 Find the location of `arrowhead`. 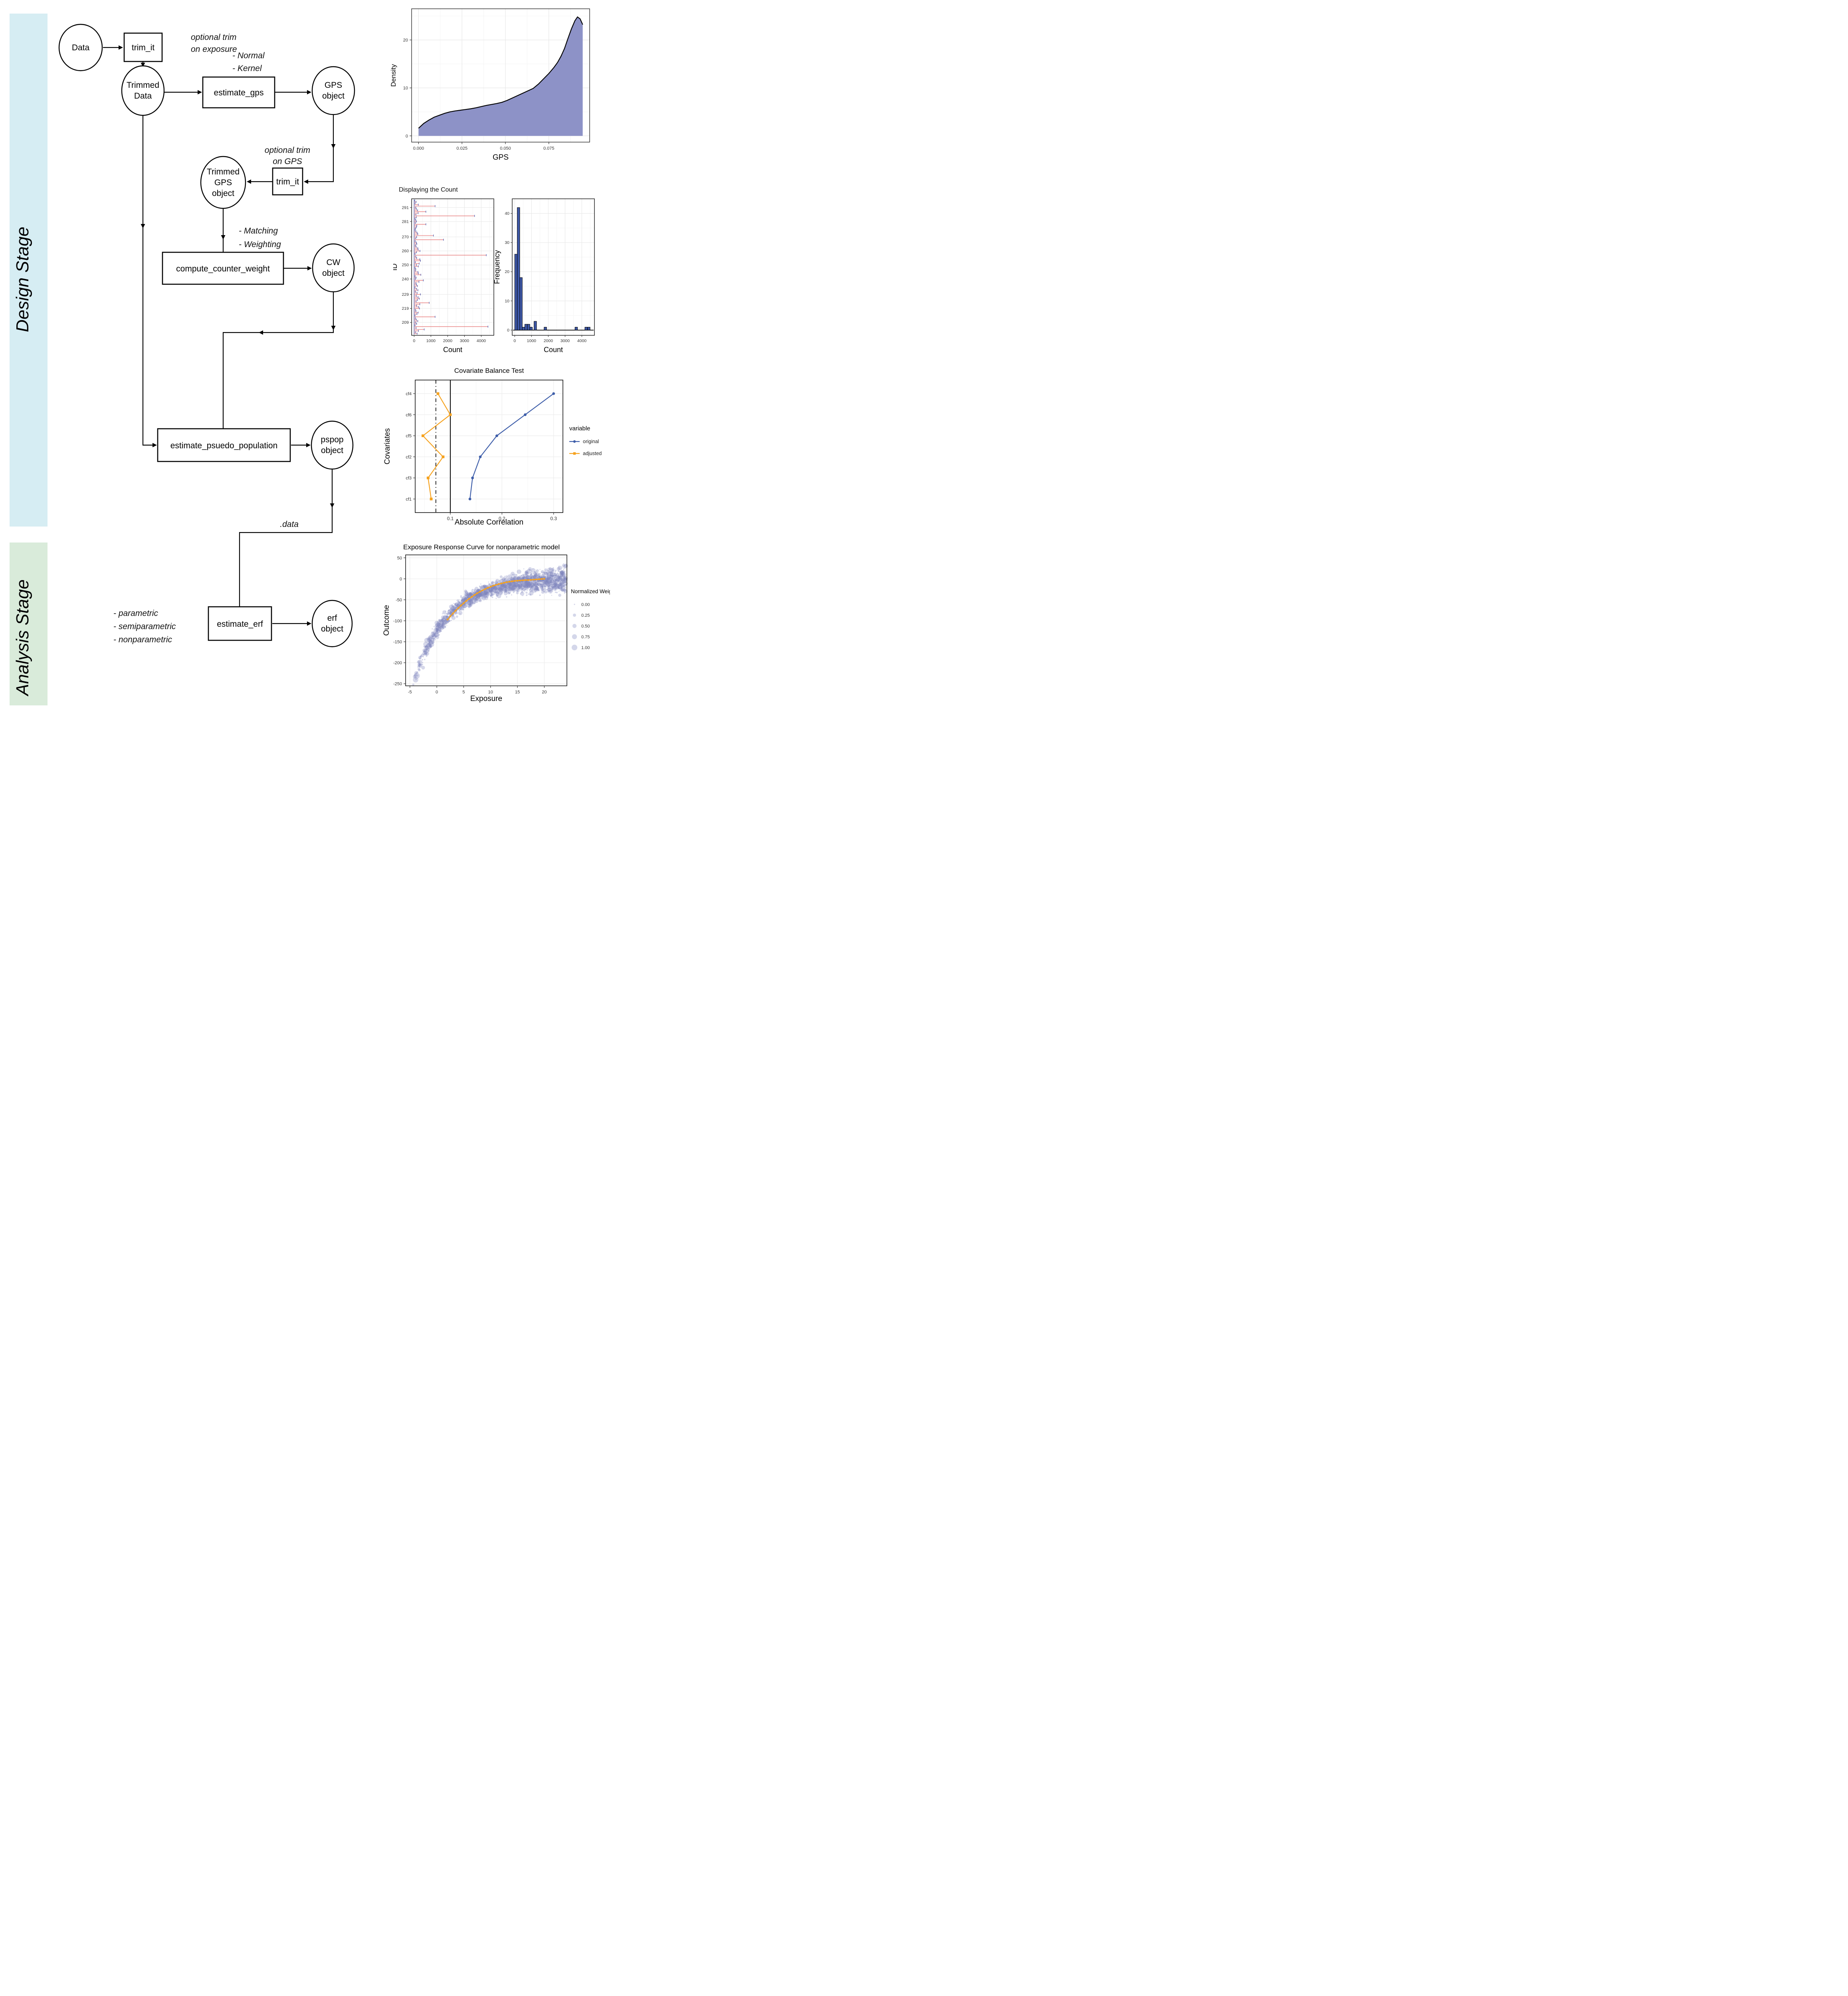

arrowhead is located at coordinates (306, 181).